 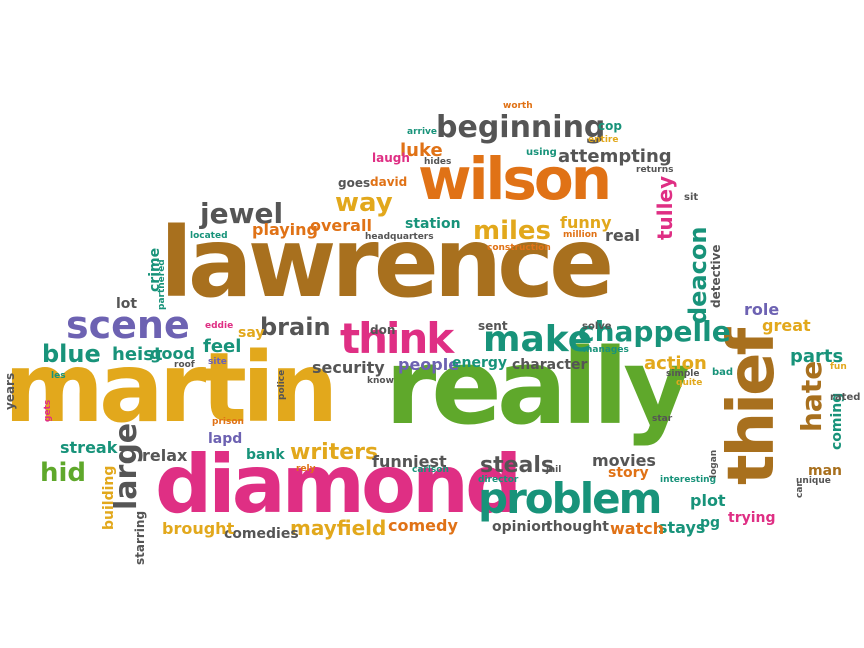 What do you see at coordinates (817, 356) in the screenshot?
I see `cloud-word: parts` at bounding box center [817, 356].